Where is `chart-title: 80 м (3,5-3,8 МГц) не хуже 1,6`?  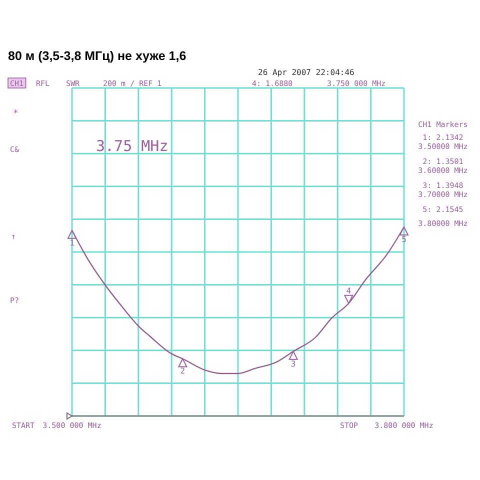 chart-title: 80 м (3,5-3,8 МГц) не хуже 1,6 is located at coordinates (97, 56).